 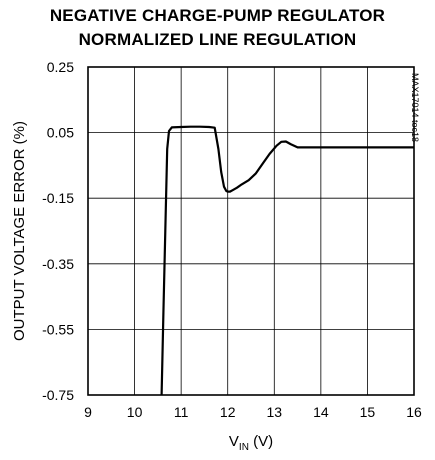 What do you see at coordinates (244, 447) in the screenshot?
I see `x-axis-label-sub: IN` at bounding box center [244, 447].